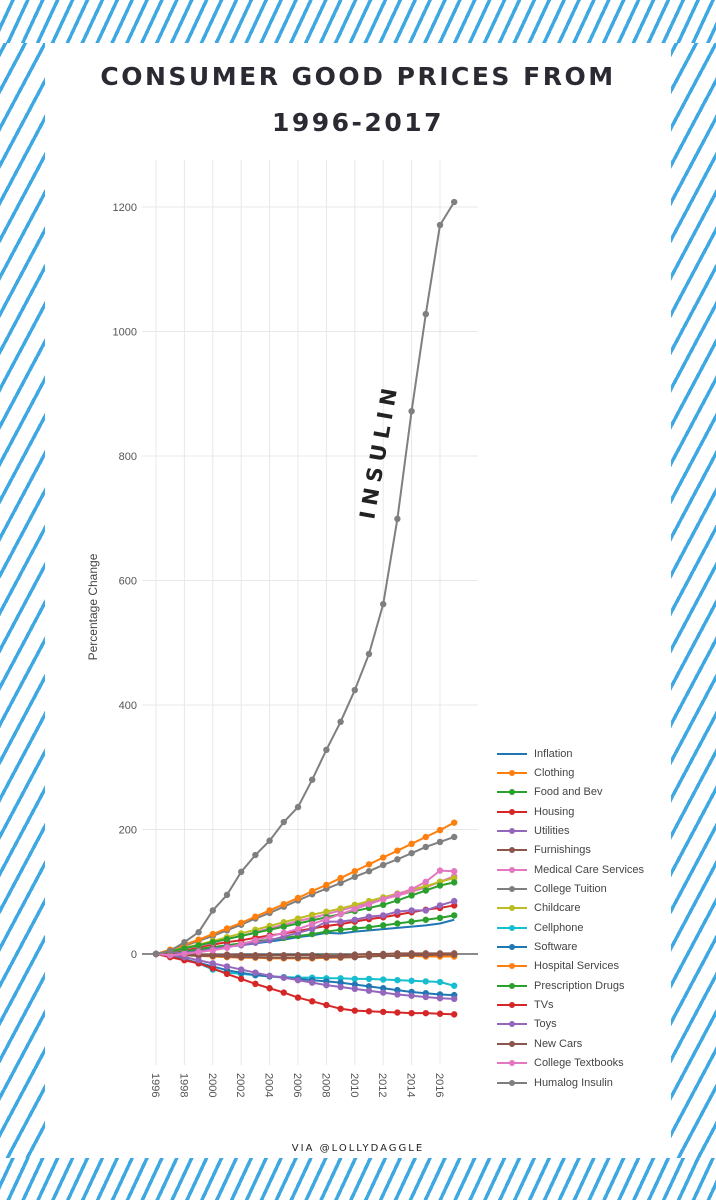  Describe the element at coordinates (570, 985) in the screenshot. I see `legend-item: Prescription Drugs` at that location.